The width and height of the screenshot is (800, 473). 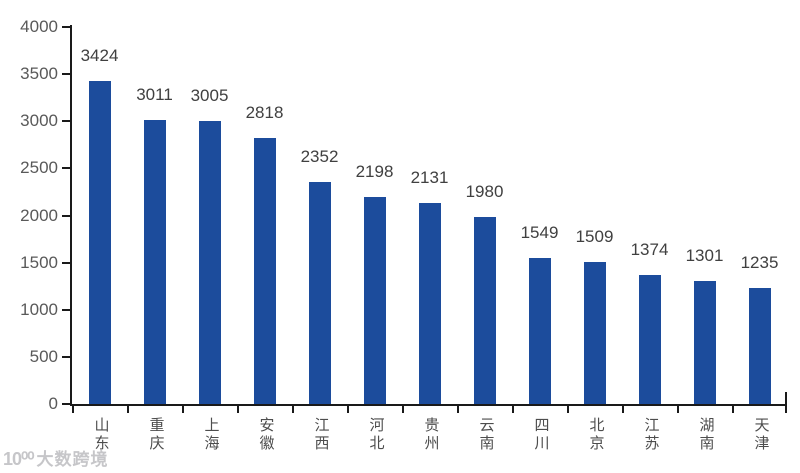 What do you see at coordinates (760, 435) in the screenshot?
I see `x-axis-category-label: 天津` at bounding box center [760, 435].